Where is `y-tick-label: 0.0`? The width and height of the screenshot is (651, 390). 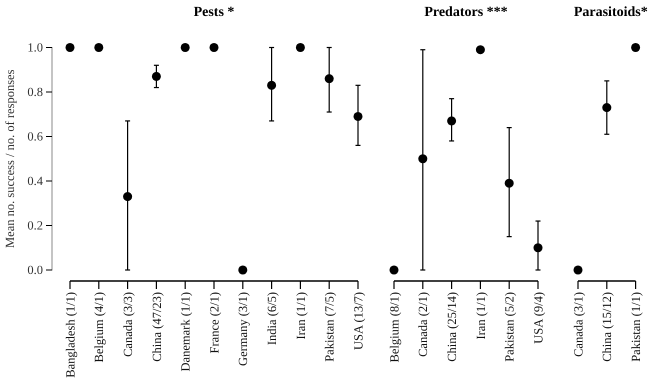 y-tick-label: 0.0 is located at coordinates (35, 270).